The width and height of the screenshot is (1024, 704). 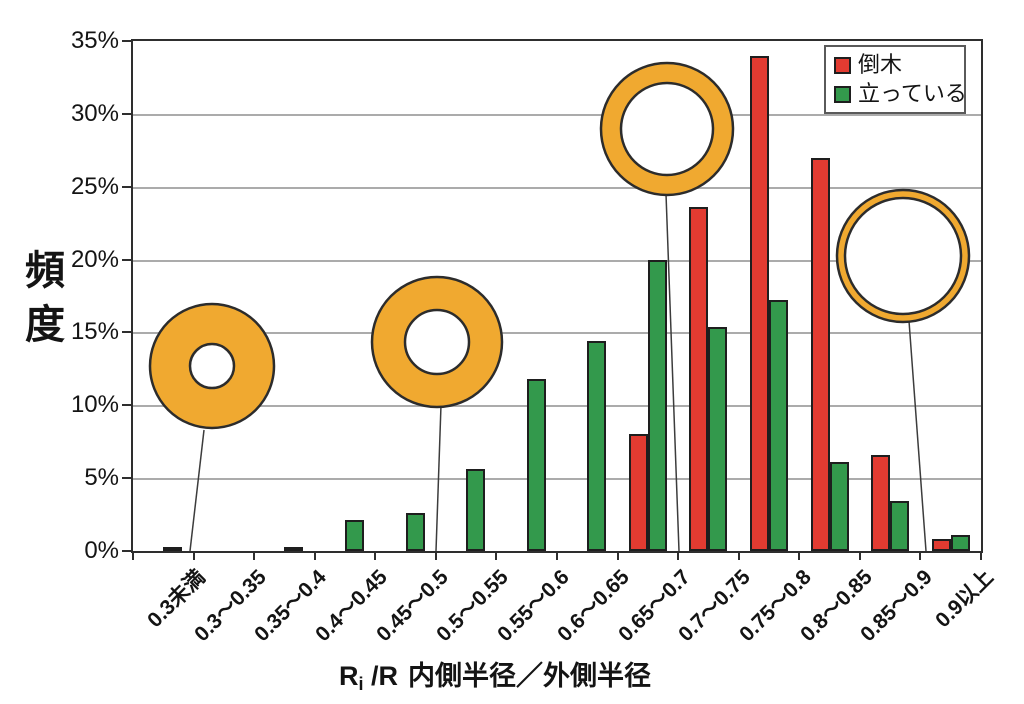 I want to click on y-tick-label: 30%, so click(x=94, y=113).